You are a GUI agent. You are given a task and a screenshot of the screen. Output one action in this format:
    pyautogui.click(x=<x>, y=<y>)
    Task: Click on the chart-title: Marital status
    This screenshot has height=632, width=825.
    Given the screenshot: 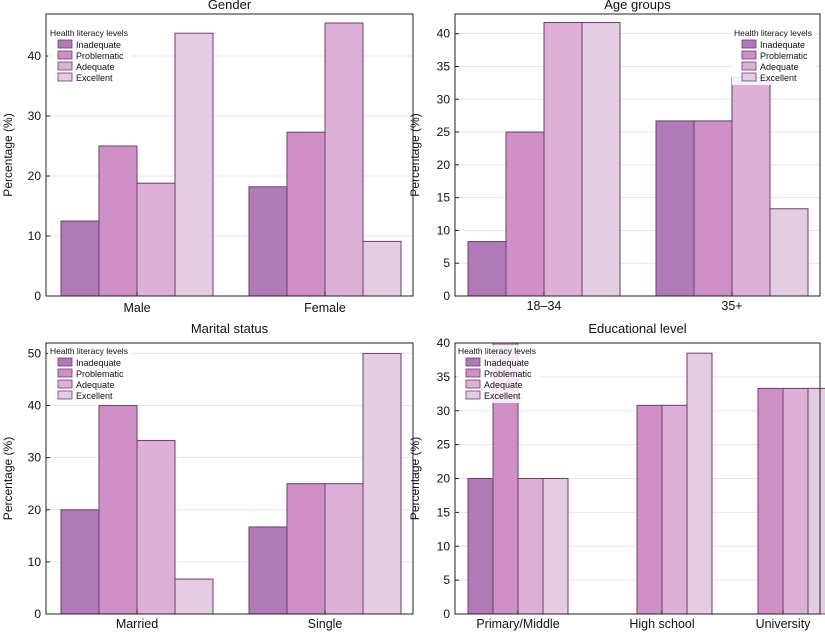 What is the action you would take?
    pyautogui.click(x=230, y=328)
    